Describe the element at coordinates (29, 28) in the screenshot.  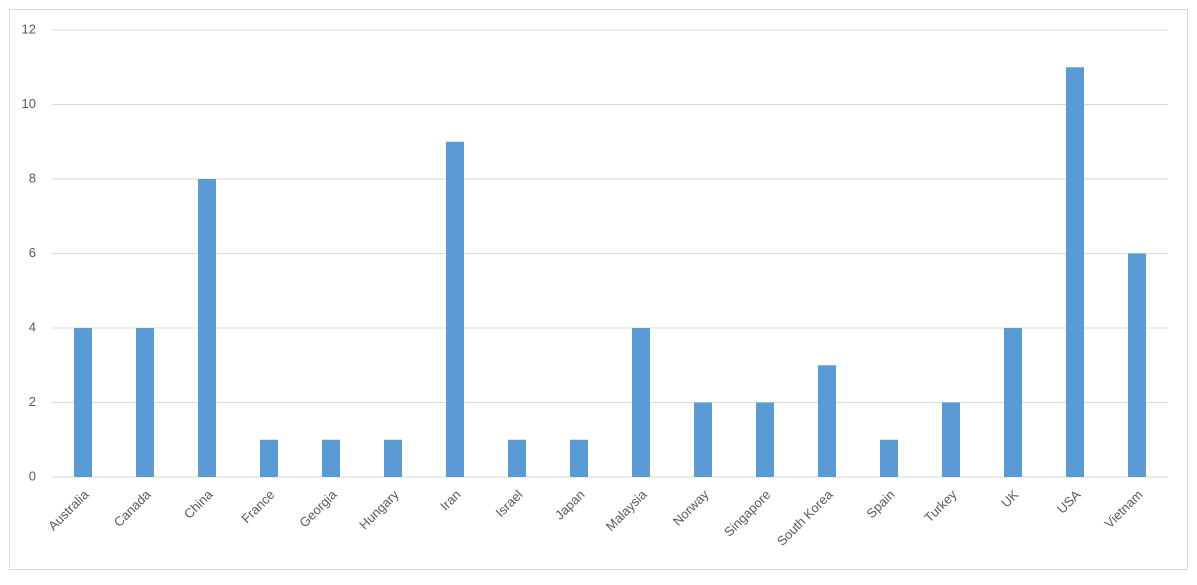
I see `y-tick-label: 12` at that location.